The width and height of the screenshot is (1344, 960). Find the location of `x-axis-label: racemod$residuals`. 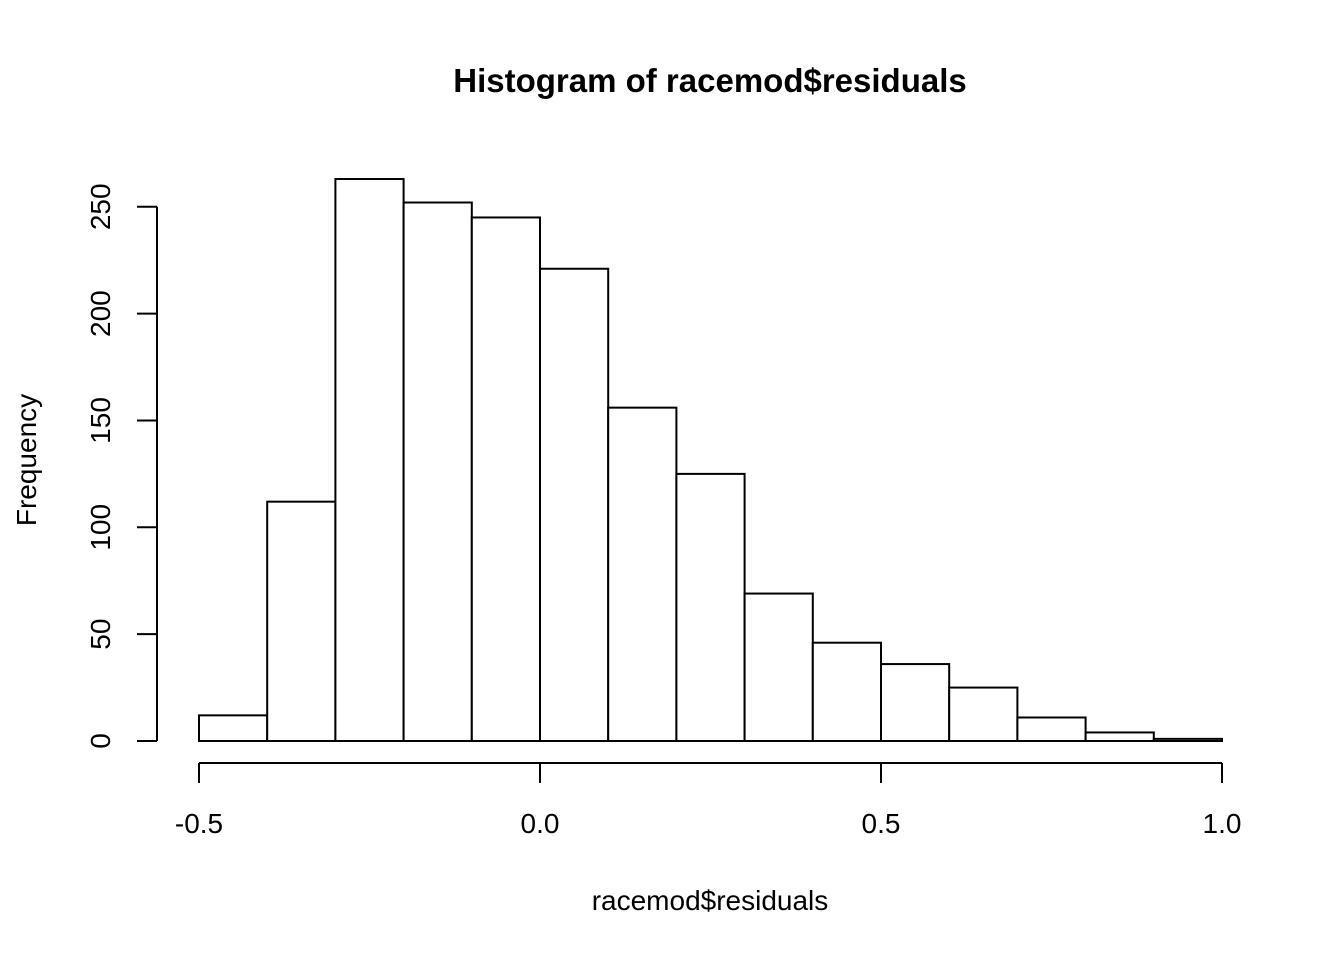

x-axis-label: racemod$residuals is located at coordinates (710, 900).